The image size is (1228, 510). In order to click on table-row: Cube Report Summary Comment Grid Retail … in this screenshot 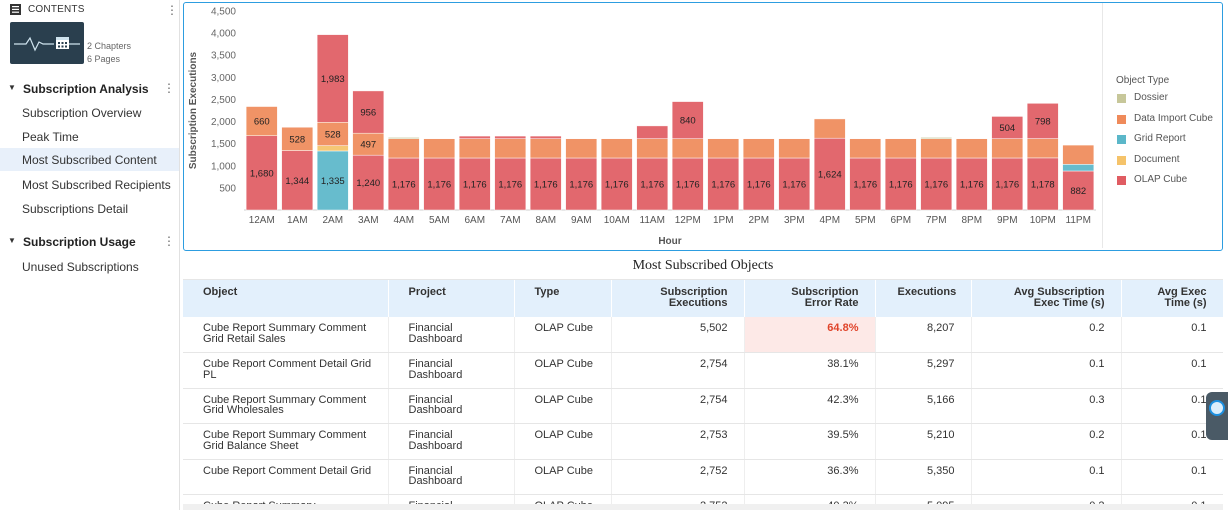, I will do `click(703, 335)`.